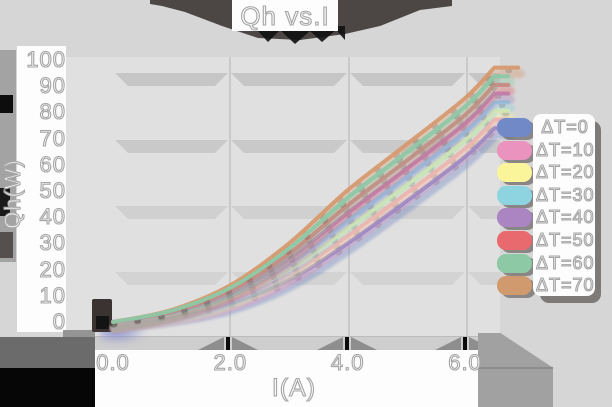  What do you see at coordinates (347, 362) in the screenshot?
I see `x-tick-label: 4.0` at bounding box center [347, 362].